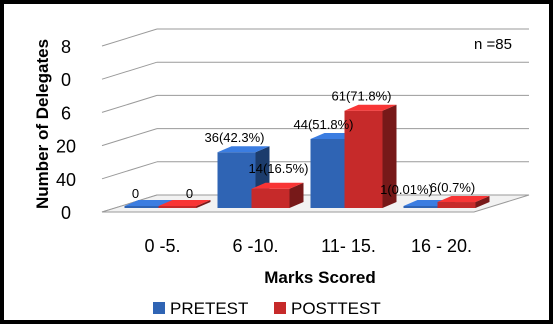  I want to click on y-tick-label: 20, so click(66, 147).